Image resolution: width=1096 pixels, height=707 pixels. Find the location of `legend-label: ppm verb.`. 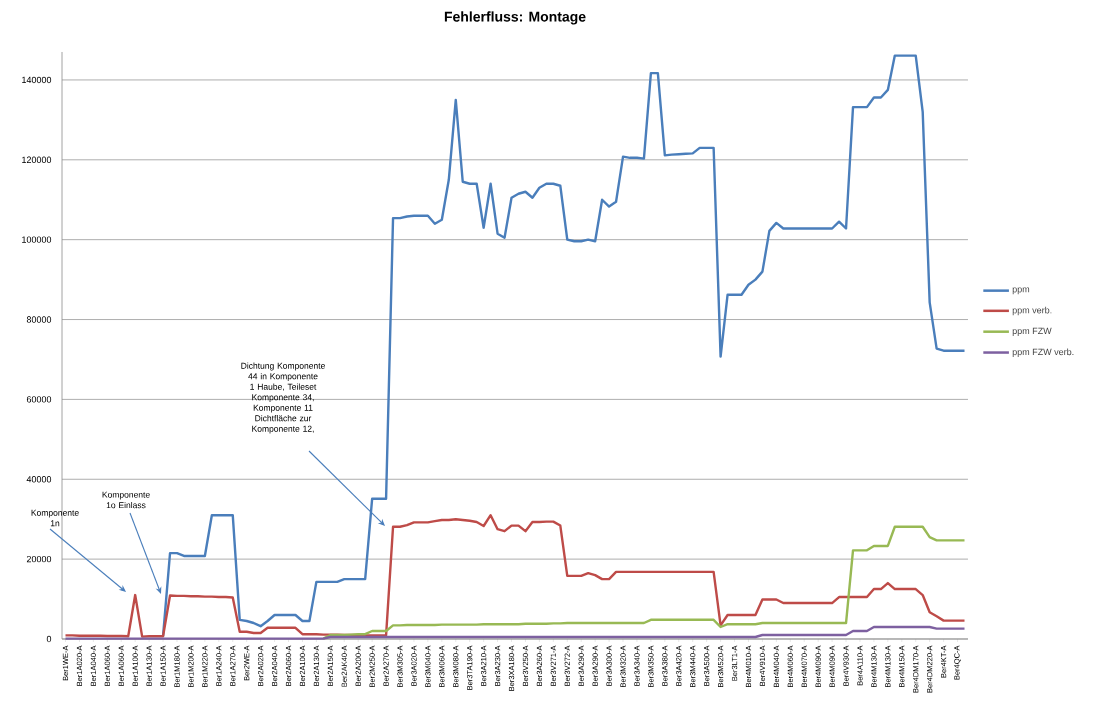

legend-label: ppm verb. is located at coordinates (1032, 311).